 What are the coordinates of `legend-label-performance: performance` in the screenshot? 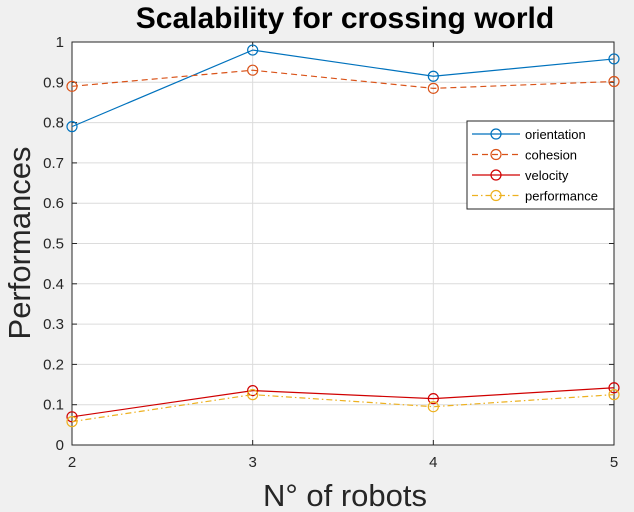 It's located at (561, 196).